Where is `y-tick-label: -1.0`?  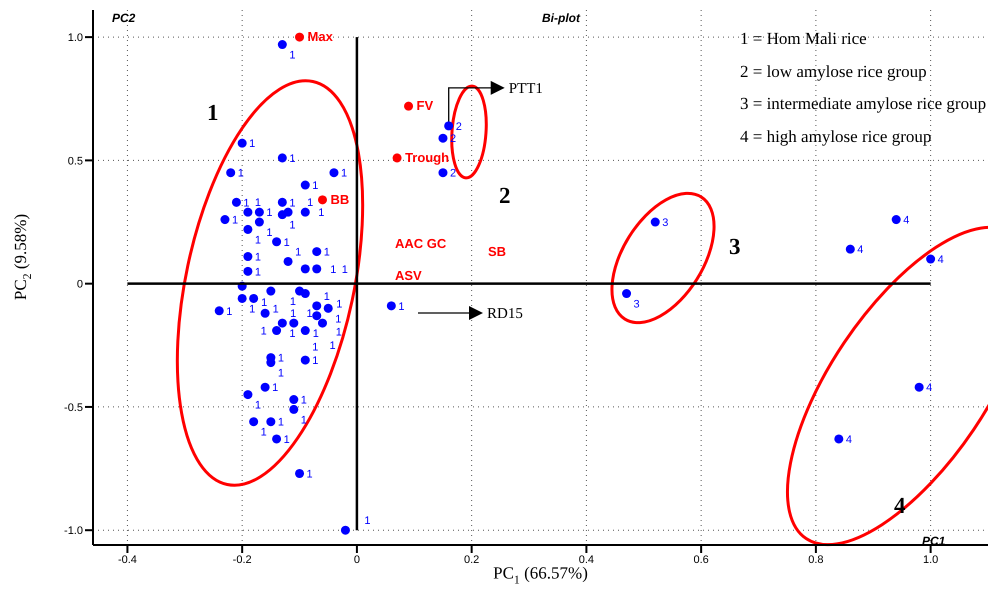 y-tick-label: -1.0 is located at coordinates (73, 531).